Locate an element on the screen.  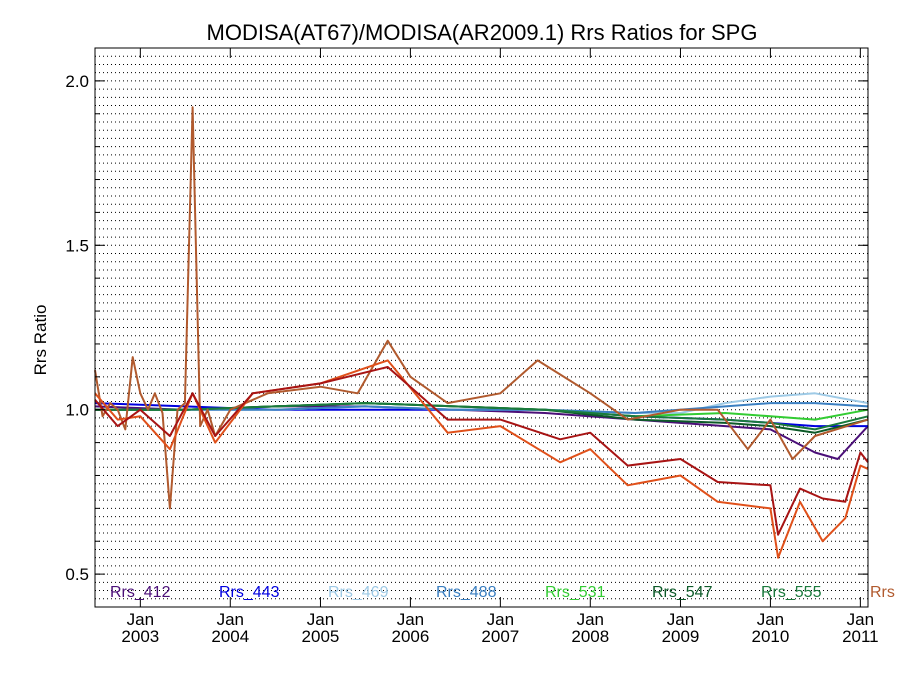
legend-item: Rrs_547 is located at coordinates (682, 592).